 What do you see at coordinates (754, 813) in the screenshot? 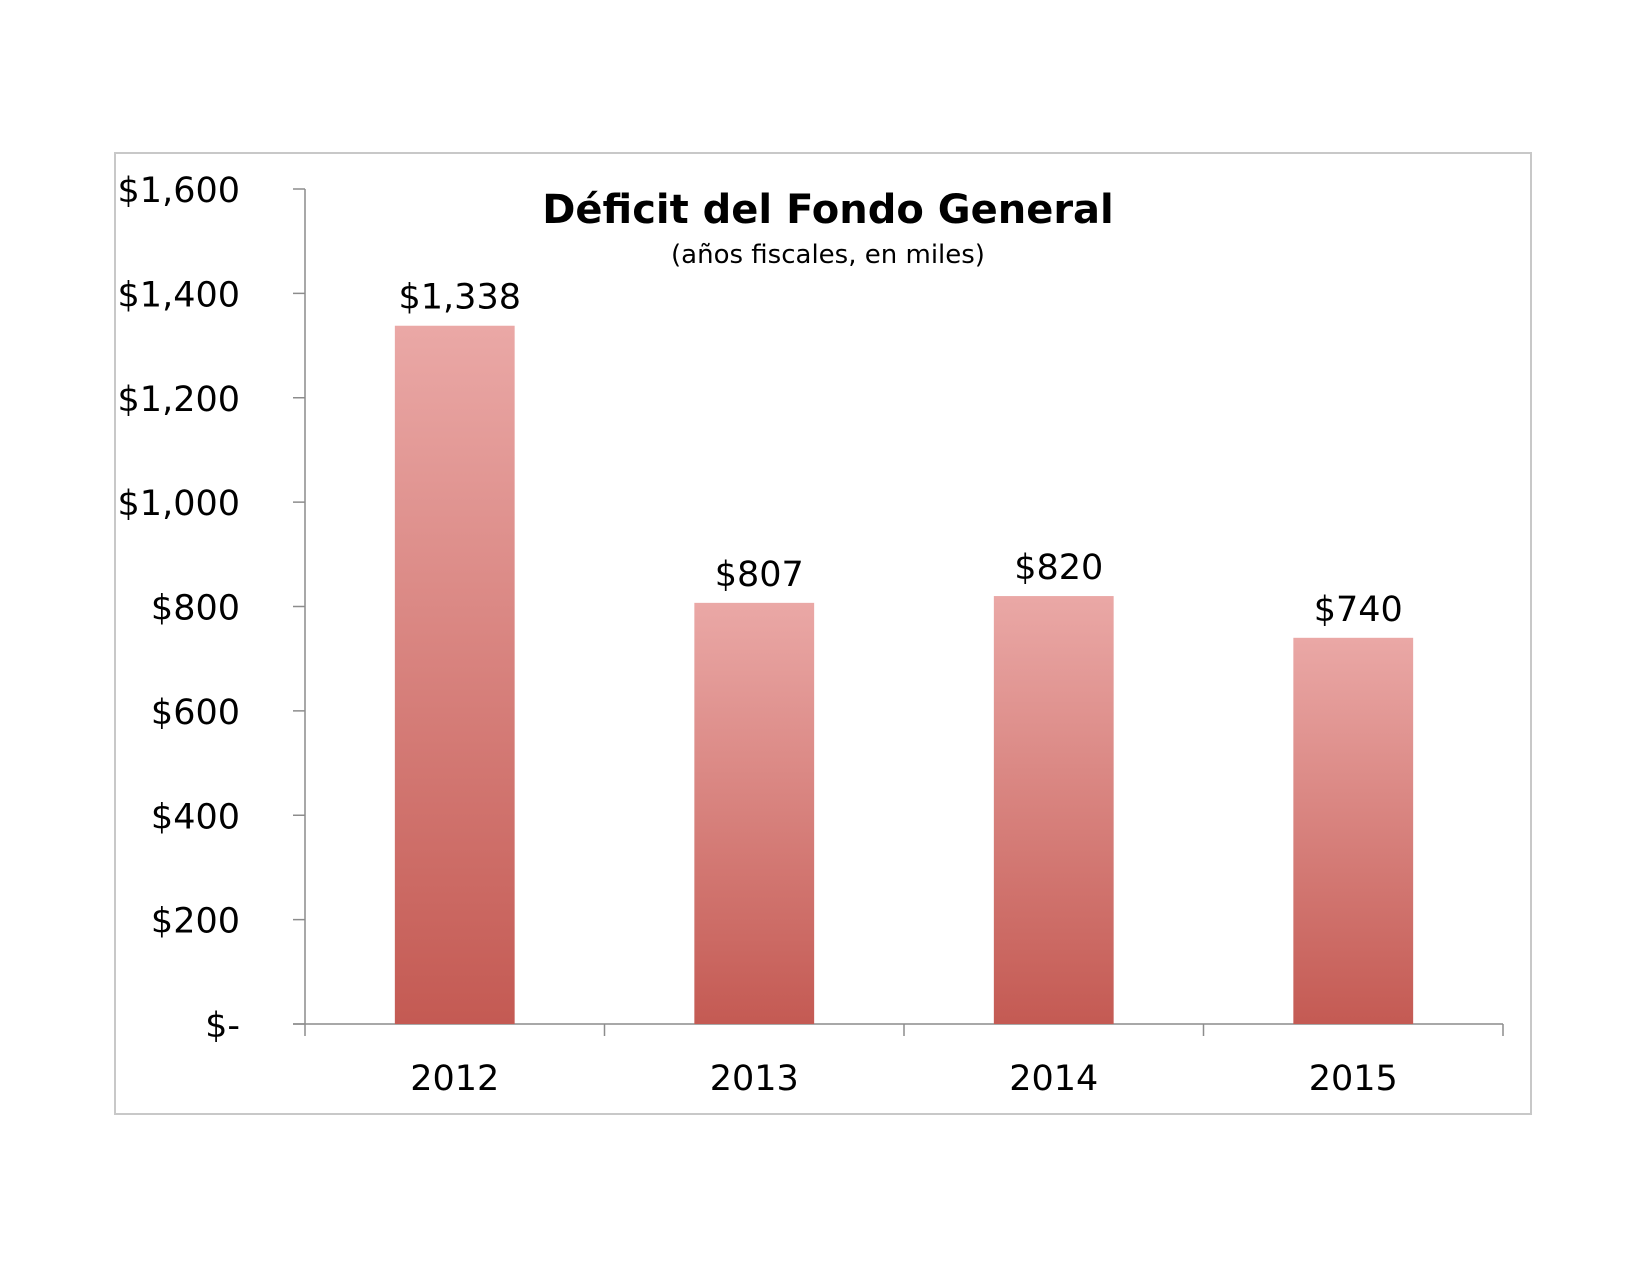
I see `bar-2013` at bounding box center [754, 813].